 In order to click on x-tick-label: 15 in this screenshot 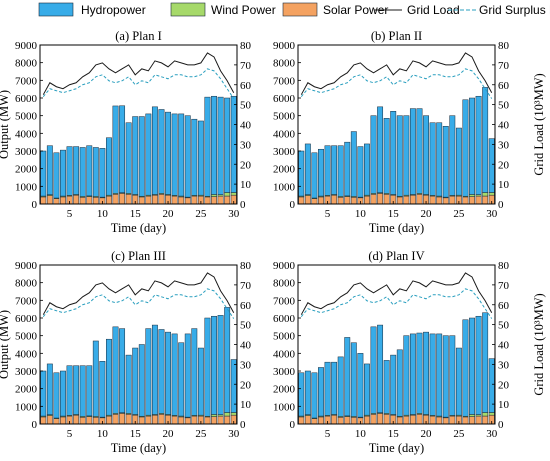, I will do `click(394, 214)`.